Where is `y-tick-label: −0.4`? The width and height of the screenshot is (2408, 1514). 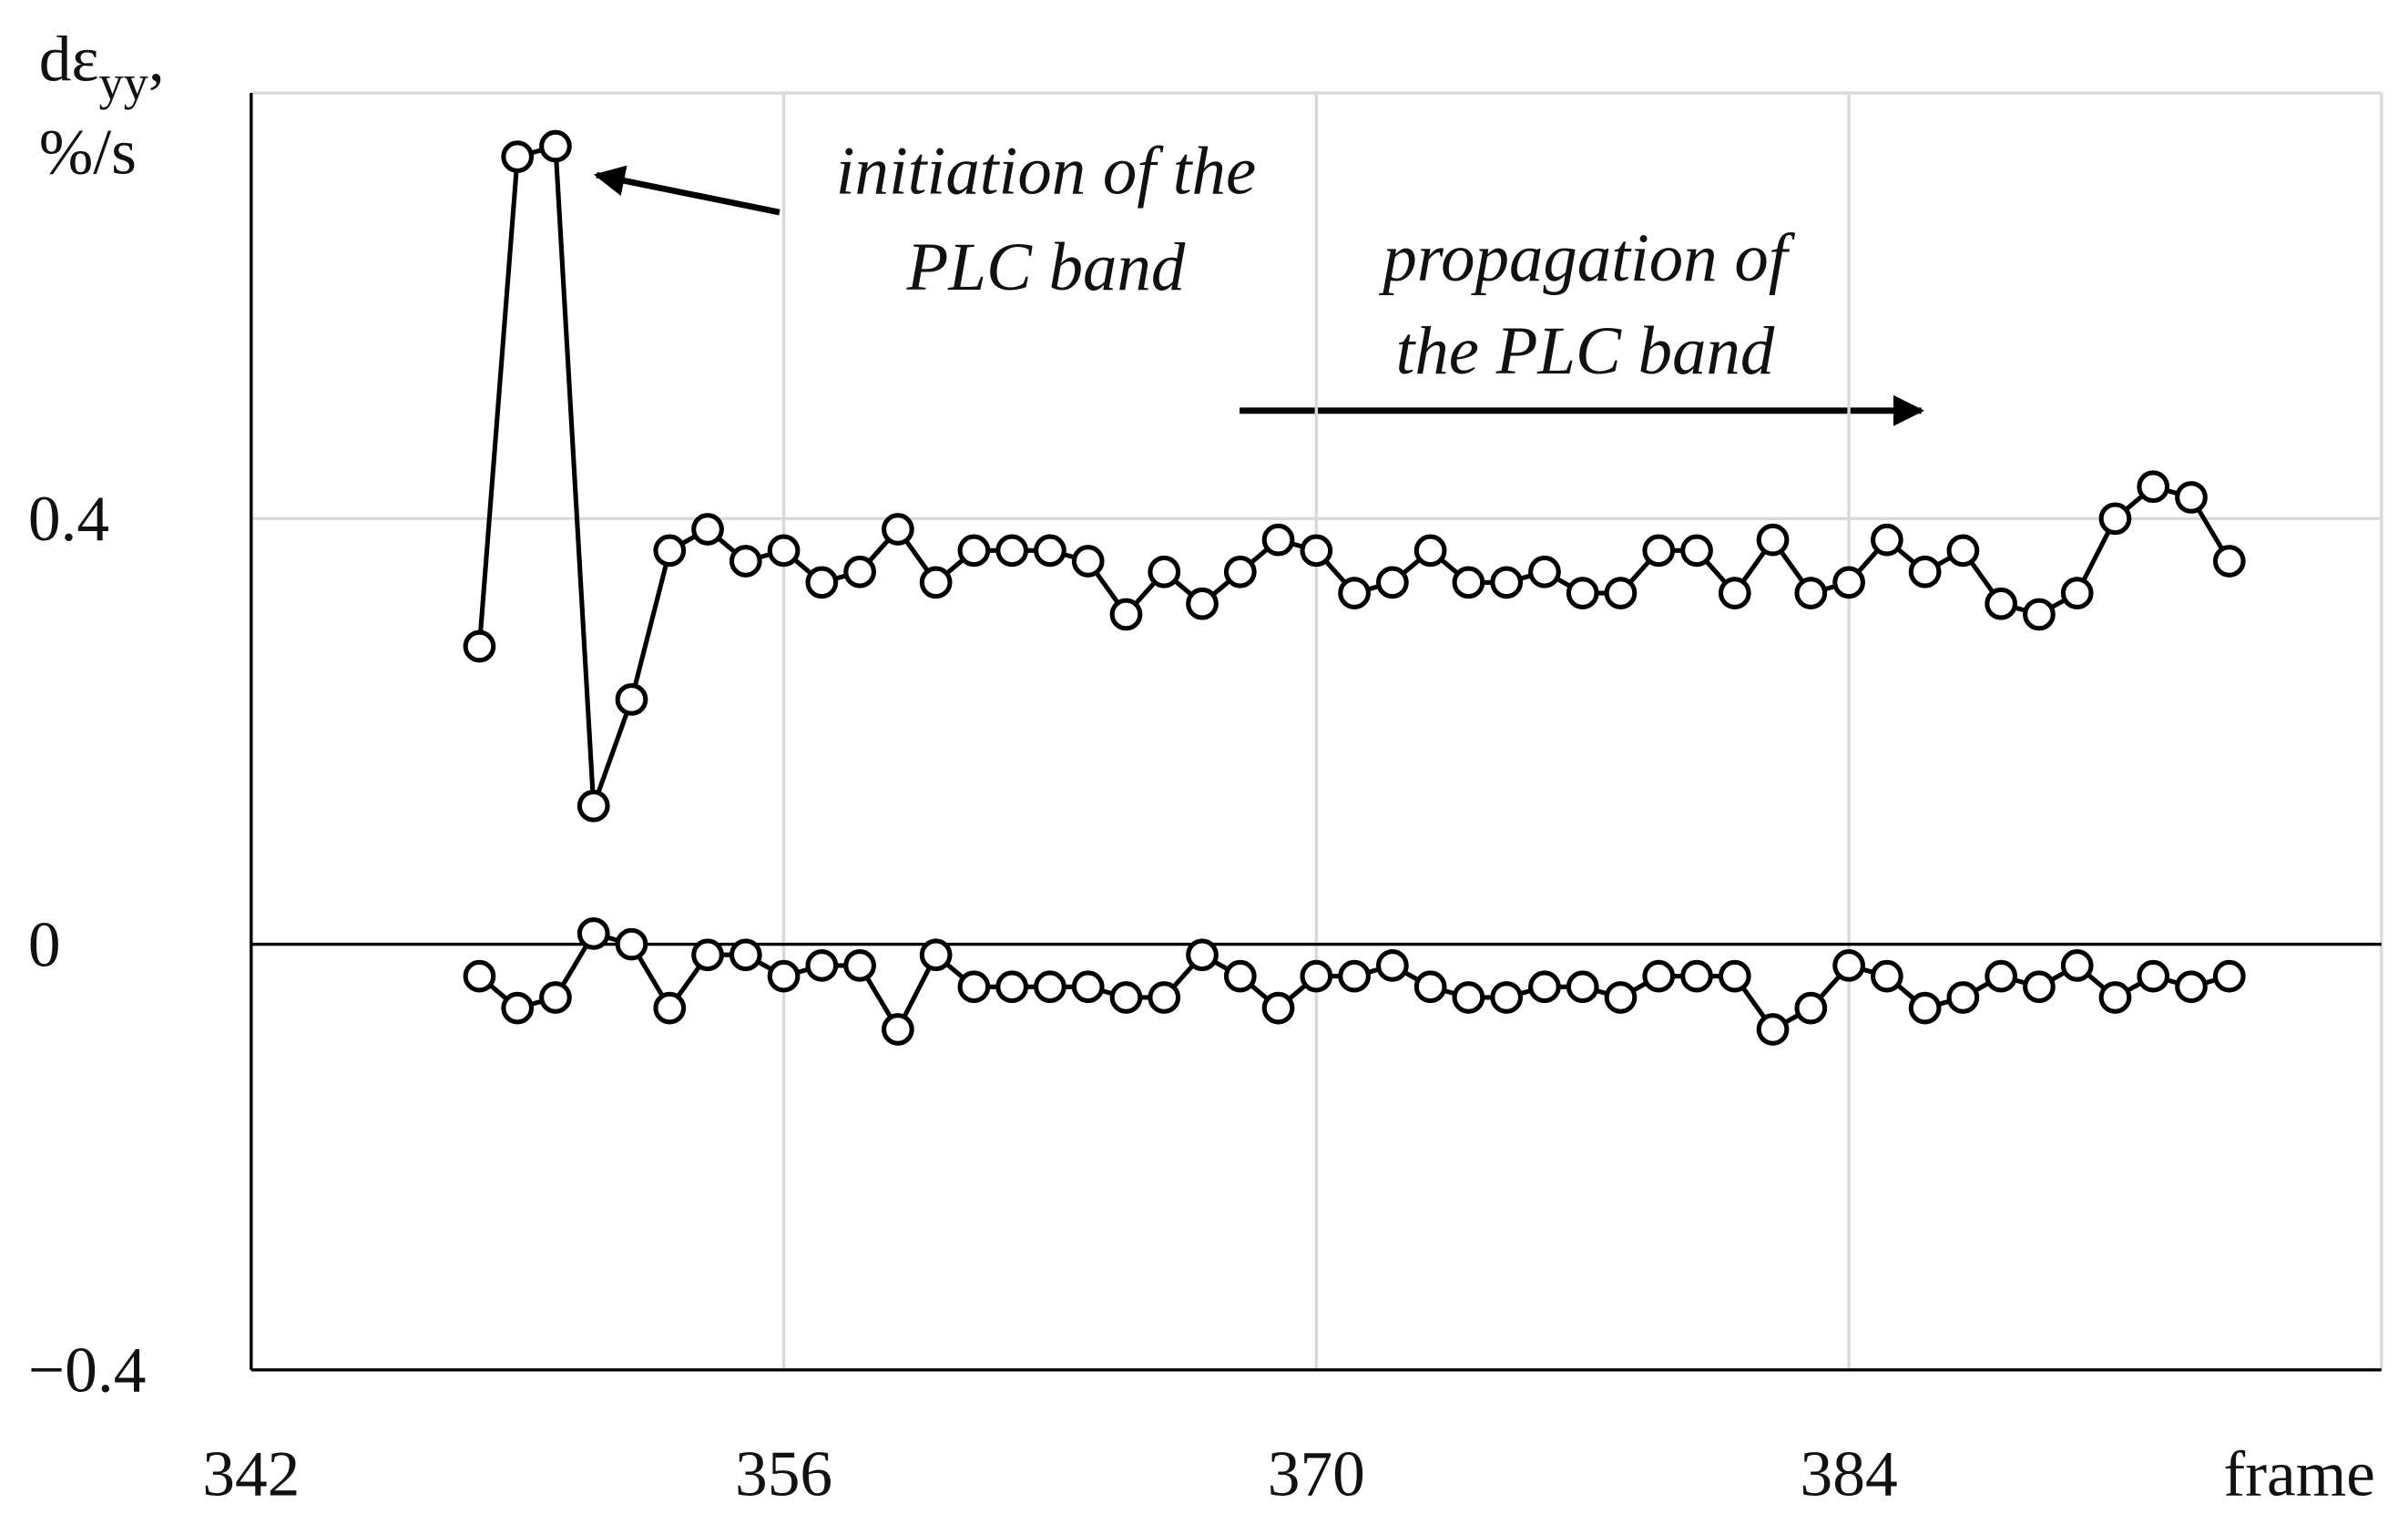 y-tick-label: −0.4 is located at coordinates (87, 1371).